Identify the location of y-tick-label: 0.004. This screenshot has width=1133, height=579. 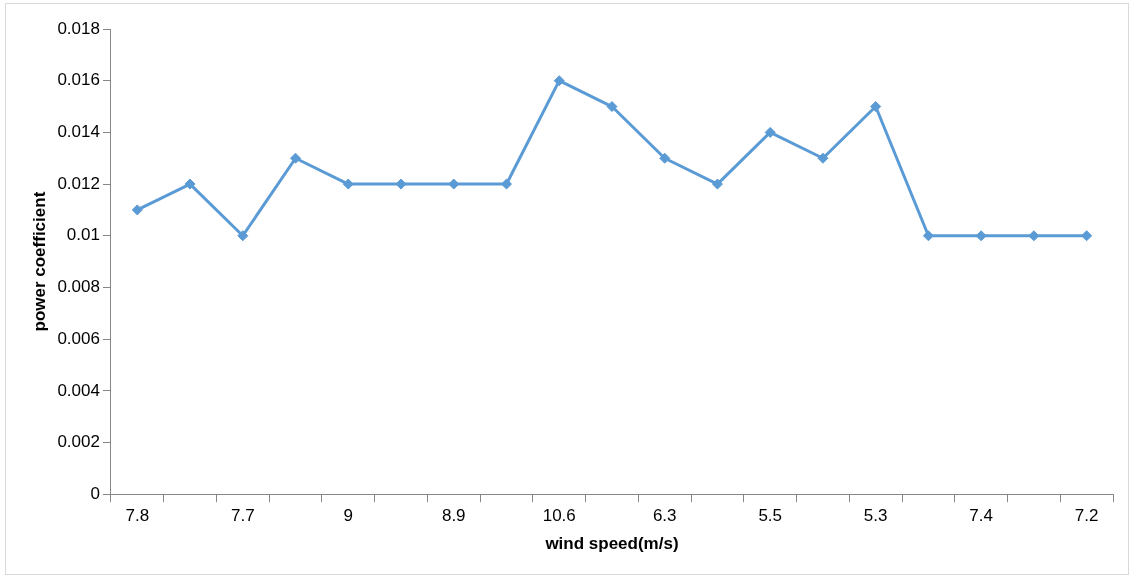
(78, 390).